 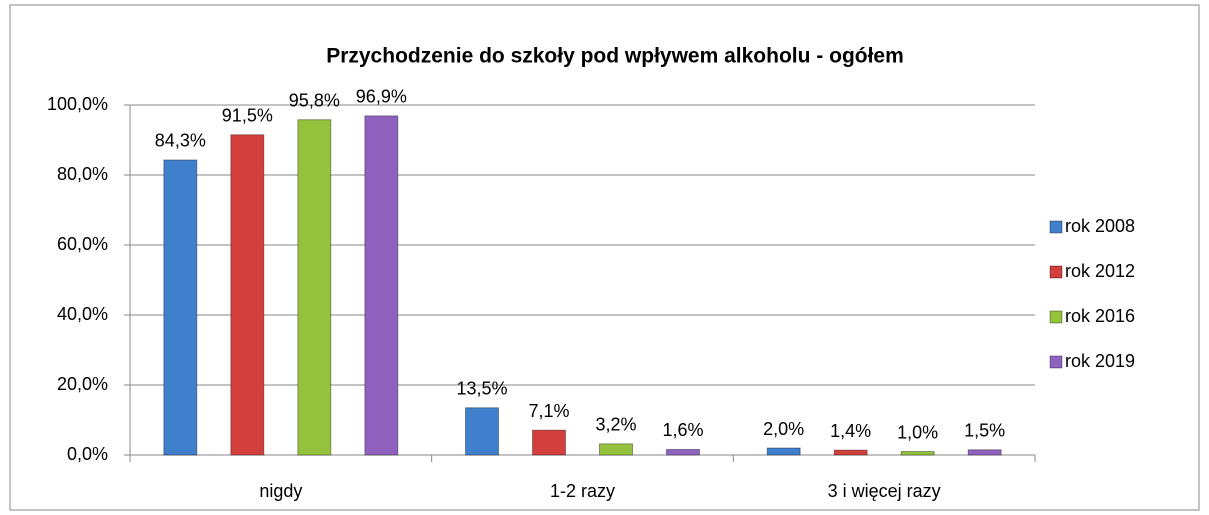 I want to click on data-label: 95,8%, so click(x=314, y=100).